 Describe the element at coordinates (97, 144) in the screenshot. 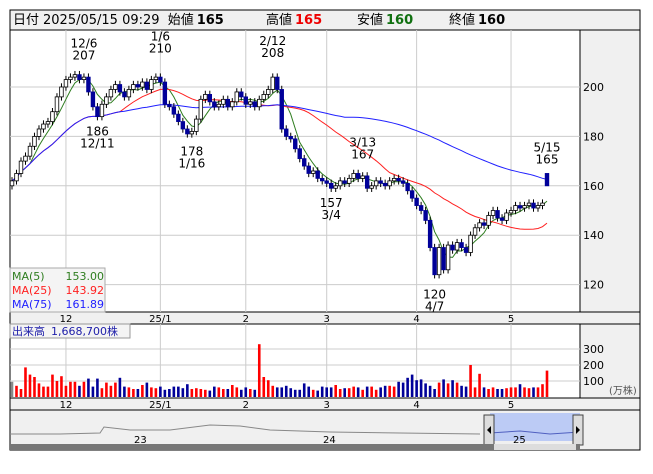

I see `annotation-date: 12/11` at that location.